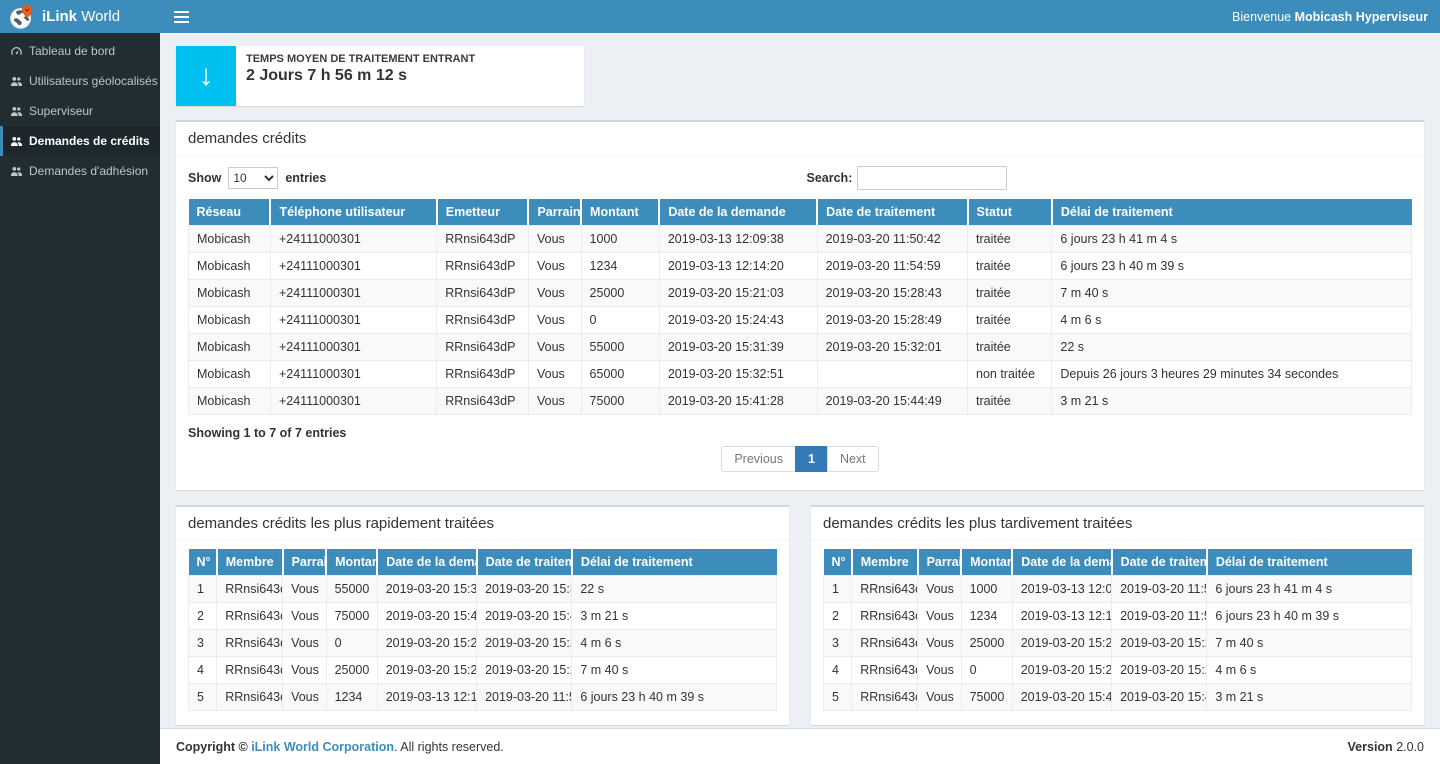 The width and height of the screenshot is (1440, 764). I want to click on brand-logo: iLink World, so click(80, 16).